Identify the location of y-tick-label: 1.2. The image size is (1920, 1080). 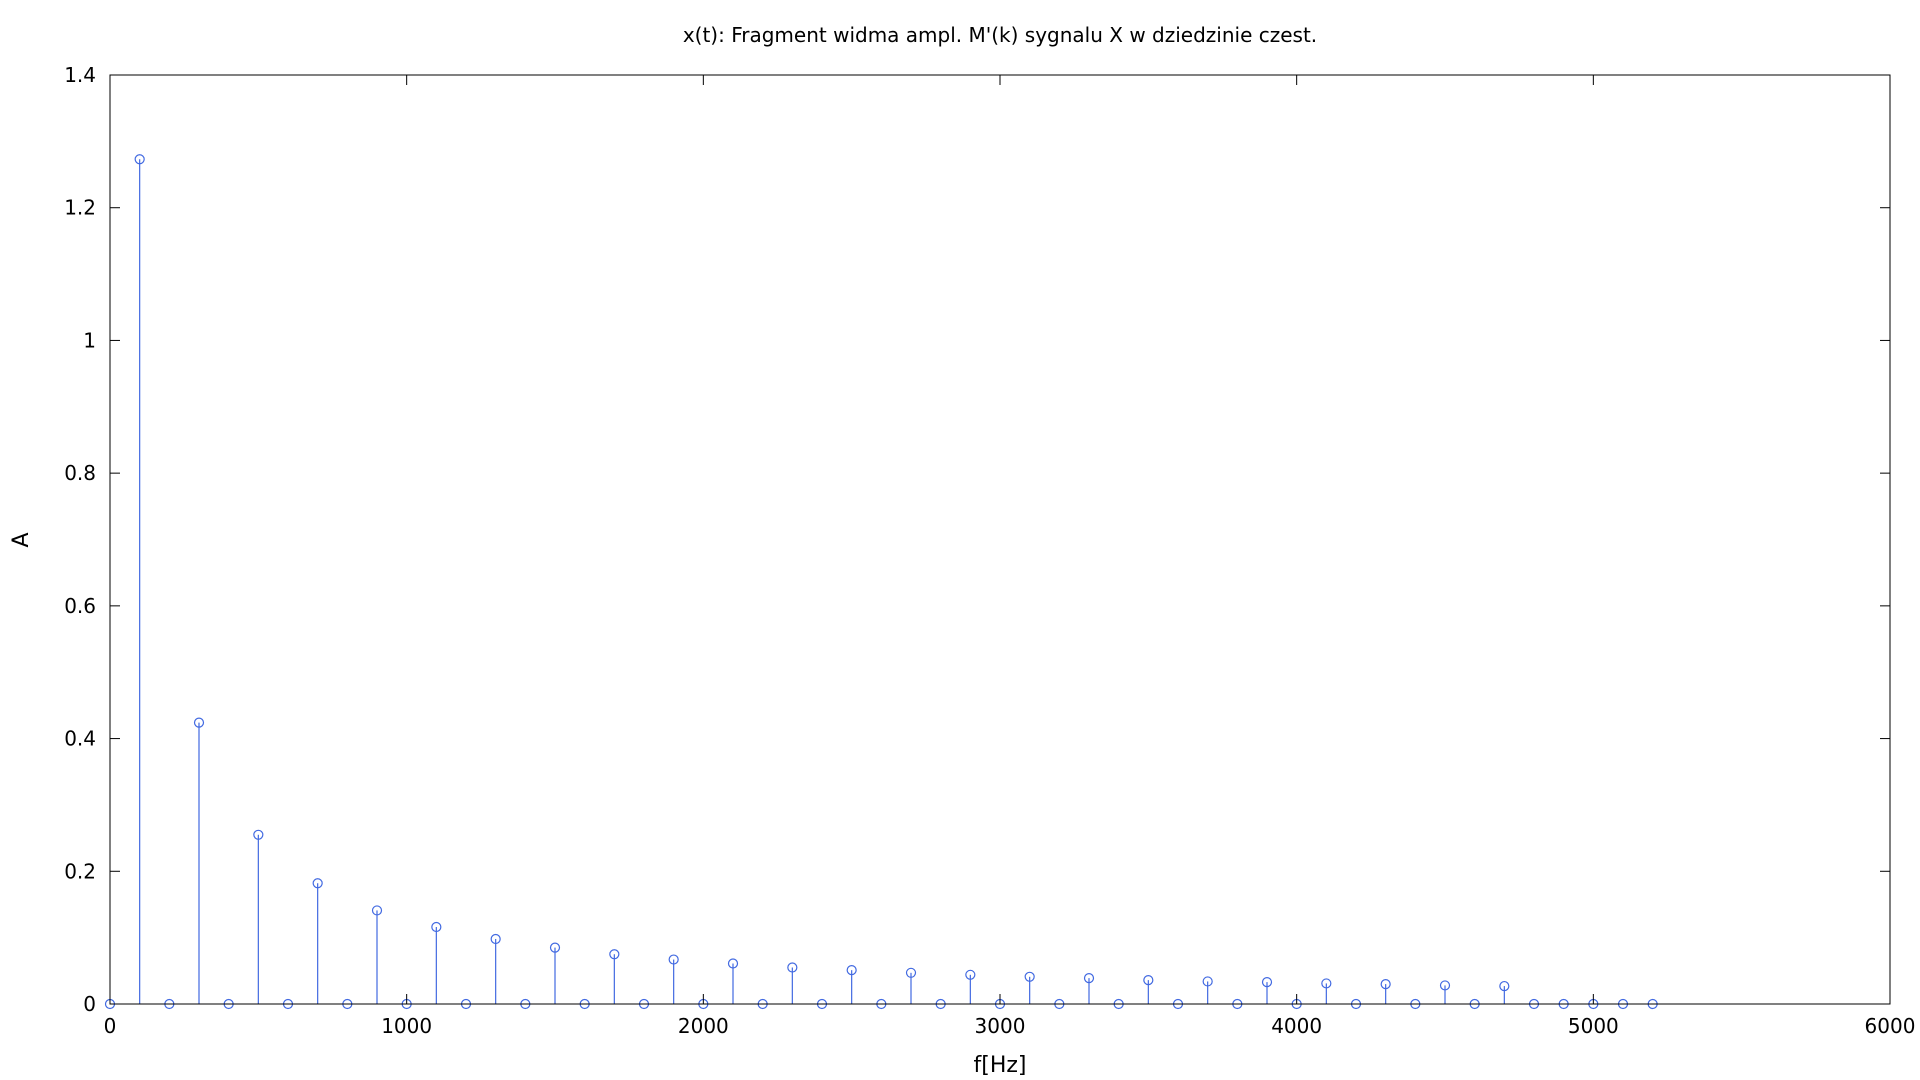
(80, 208).